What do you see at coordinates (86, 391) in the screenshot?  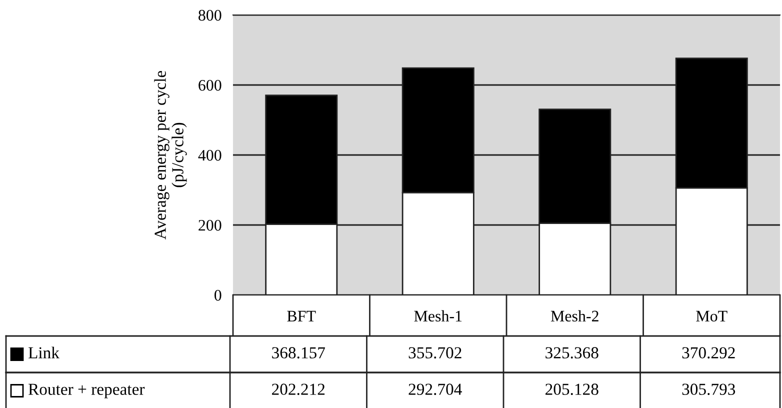 I see `legend-label: Router + repeater` at bounding box center [86, 391].